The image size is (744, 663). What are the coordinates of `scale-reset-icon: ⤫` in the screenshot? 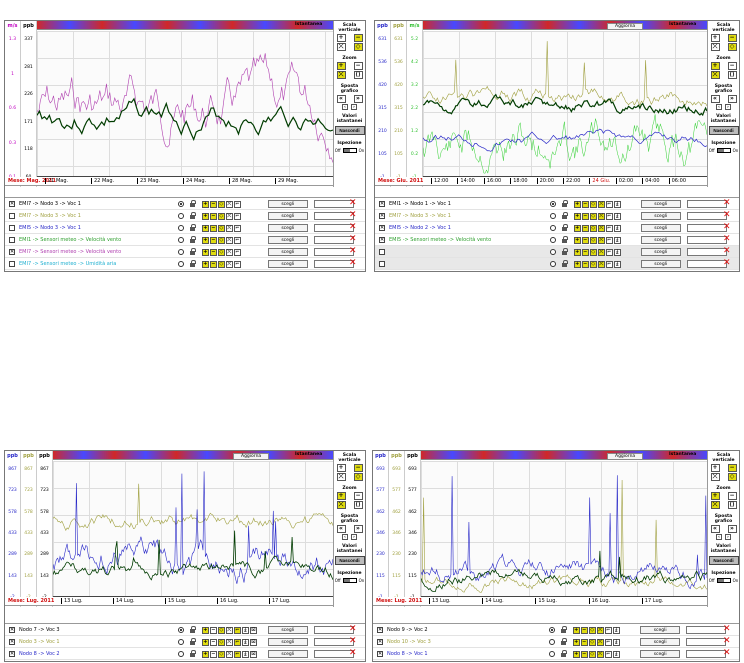 It's located at (715, 47).